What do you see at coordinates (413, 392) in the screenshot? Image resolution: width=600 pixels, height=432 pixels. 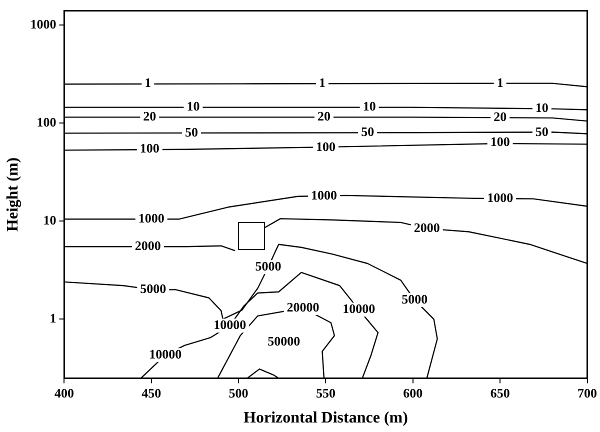 I see `x-tick-label: 600` at bounding box center [413, 392].